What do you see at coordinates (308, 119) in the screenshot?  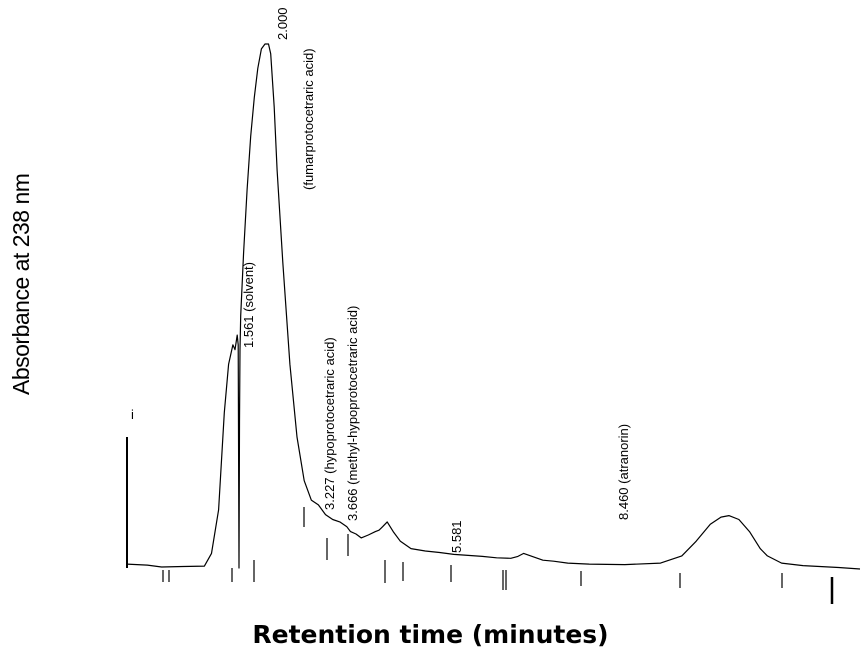 I see `peak-label-2: (fumarprotocetraric acid)` at bounding box center [308, 119].